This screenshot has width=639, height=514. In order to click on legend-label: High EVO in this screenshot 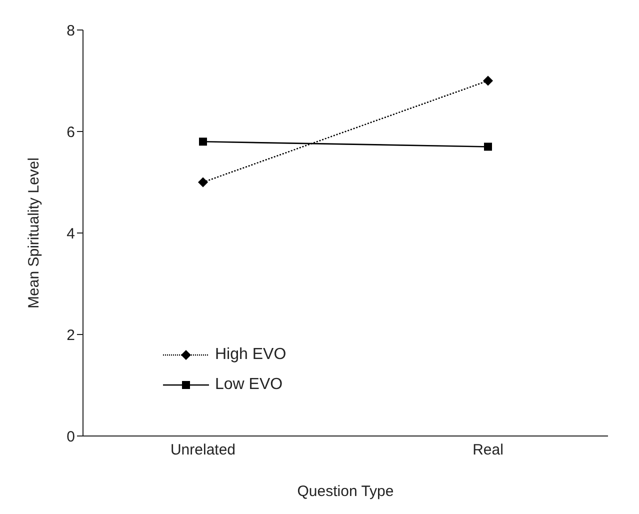, I will do `click(250, 355)`.